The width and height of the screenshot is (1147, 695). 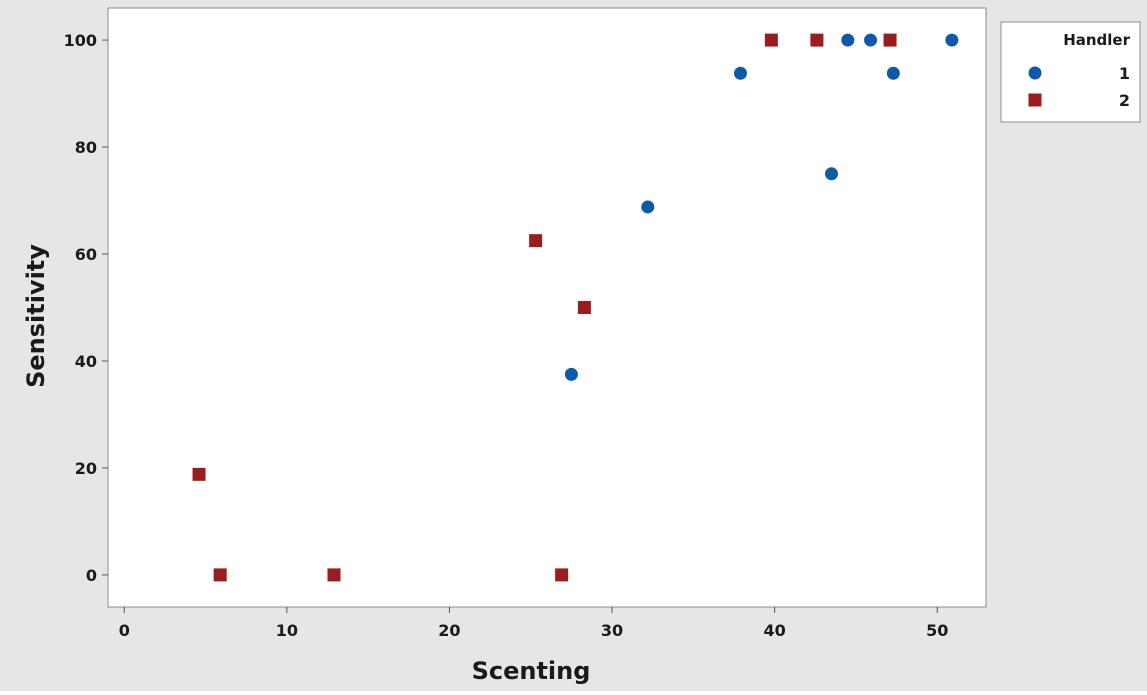 What do you see at coordinates (36, 316) in the screenshot?
I see `y-axis-title: Sensitivity` at bounding box center [36, 316].